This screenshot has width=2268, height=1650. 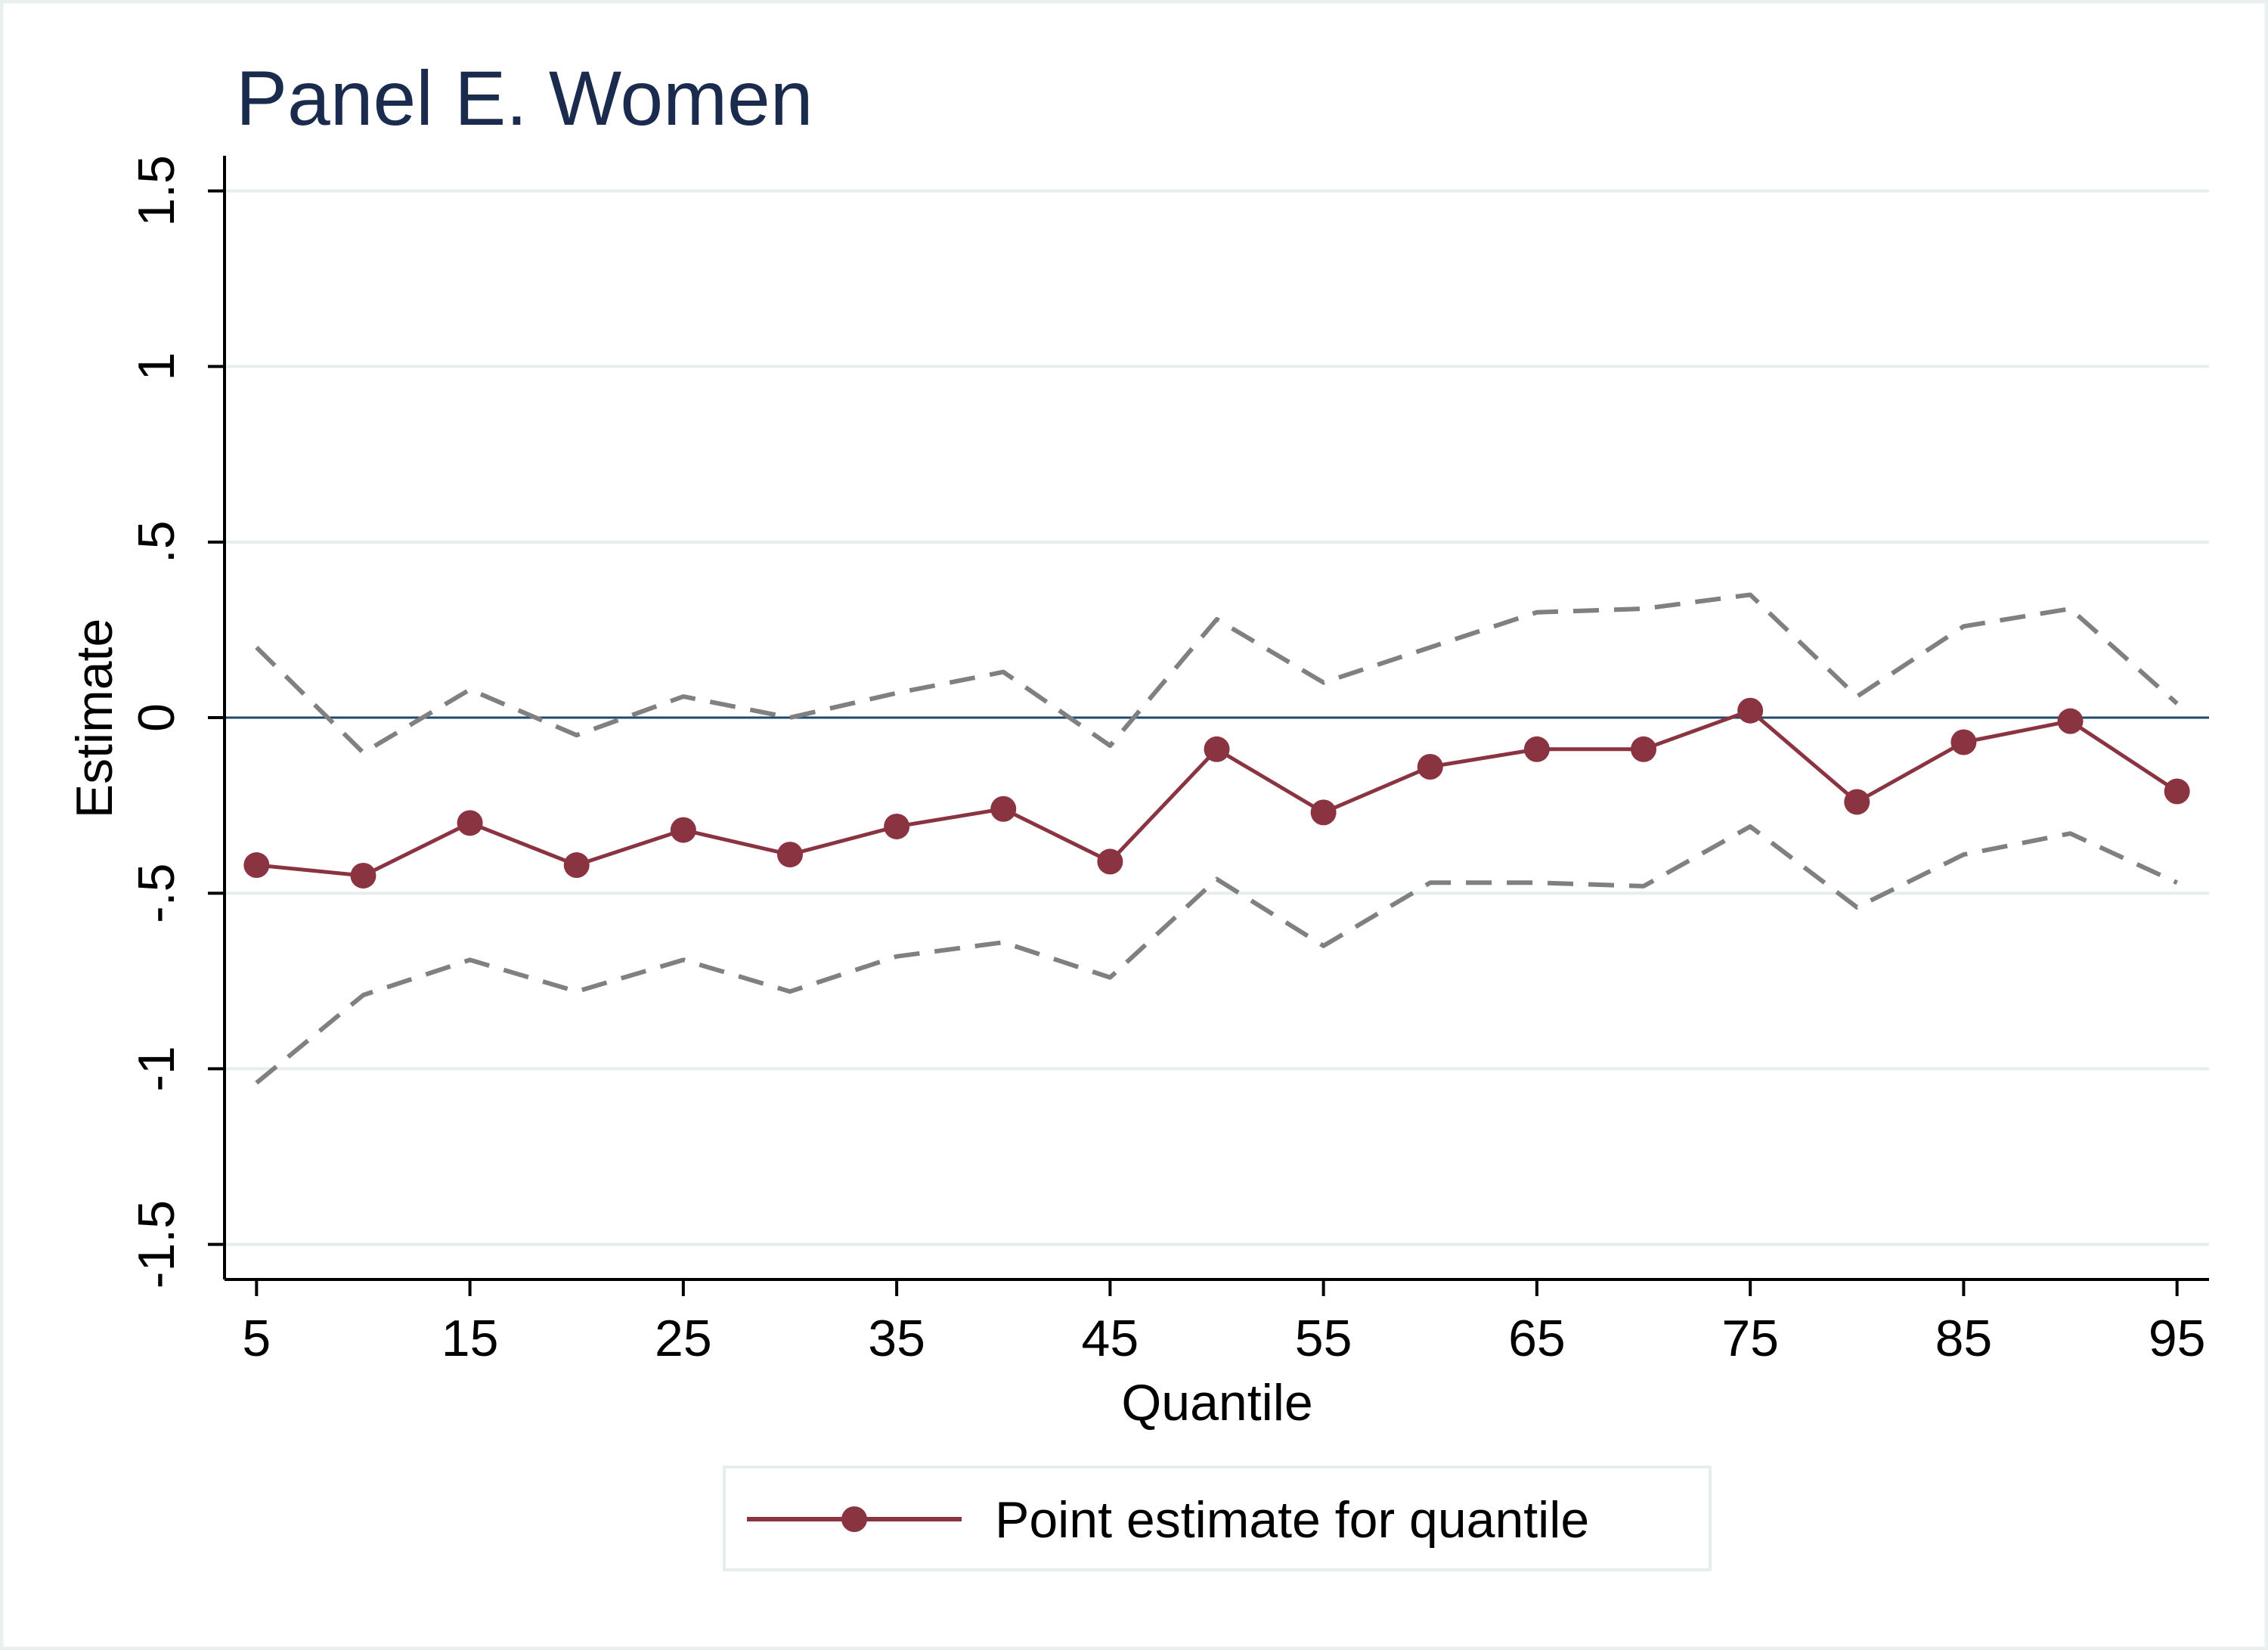 What do you see at coordinates (1537, 1339) in the screenshot?
I see `x-tick-label-6: 65` at bounding box center [1537, 1339].